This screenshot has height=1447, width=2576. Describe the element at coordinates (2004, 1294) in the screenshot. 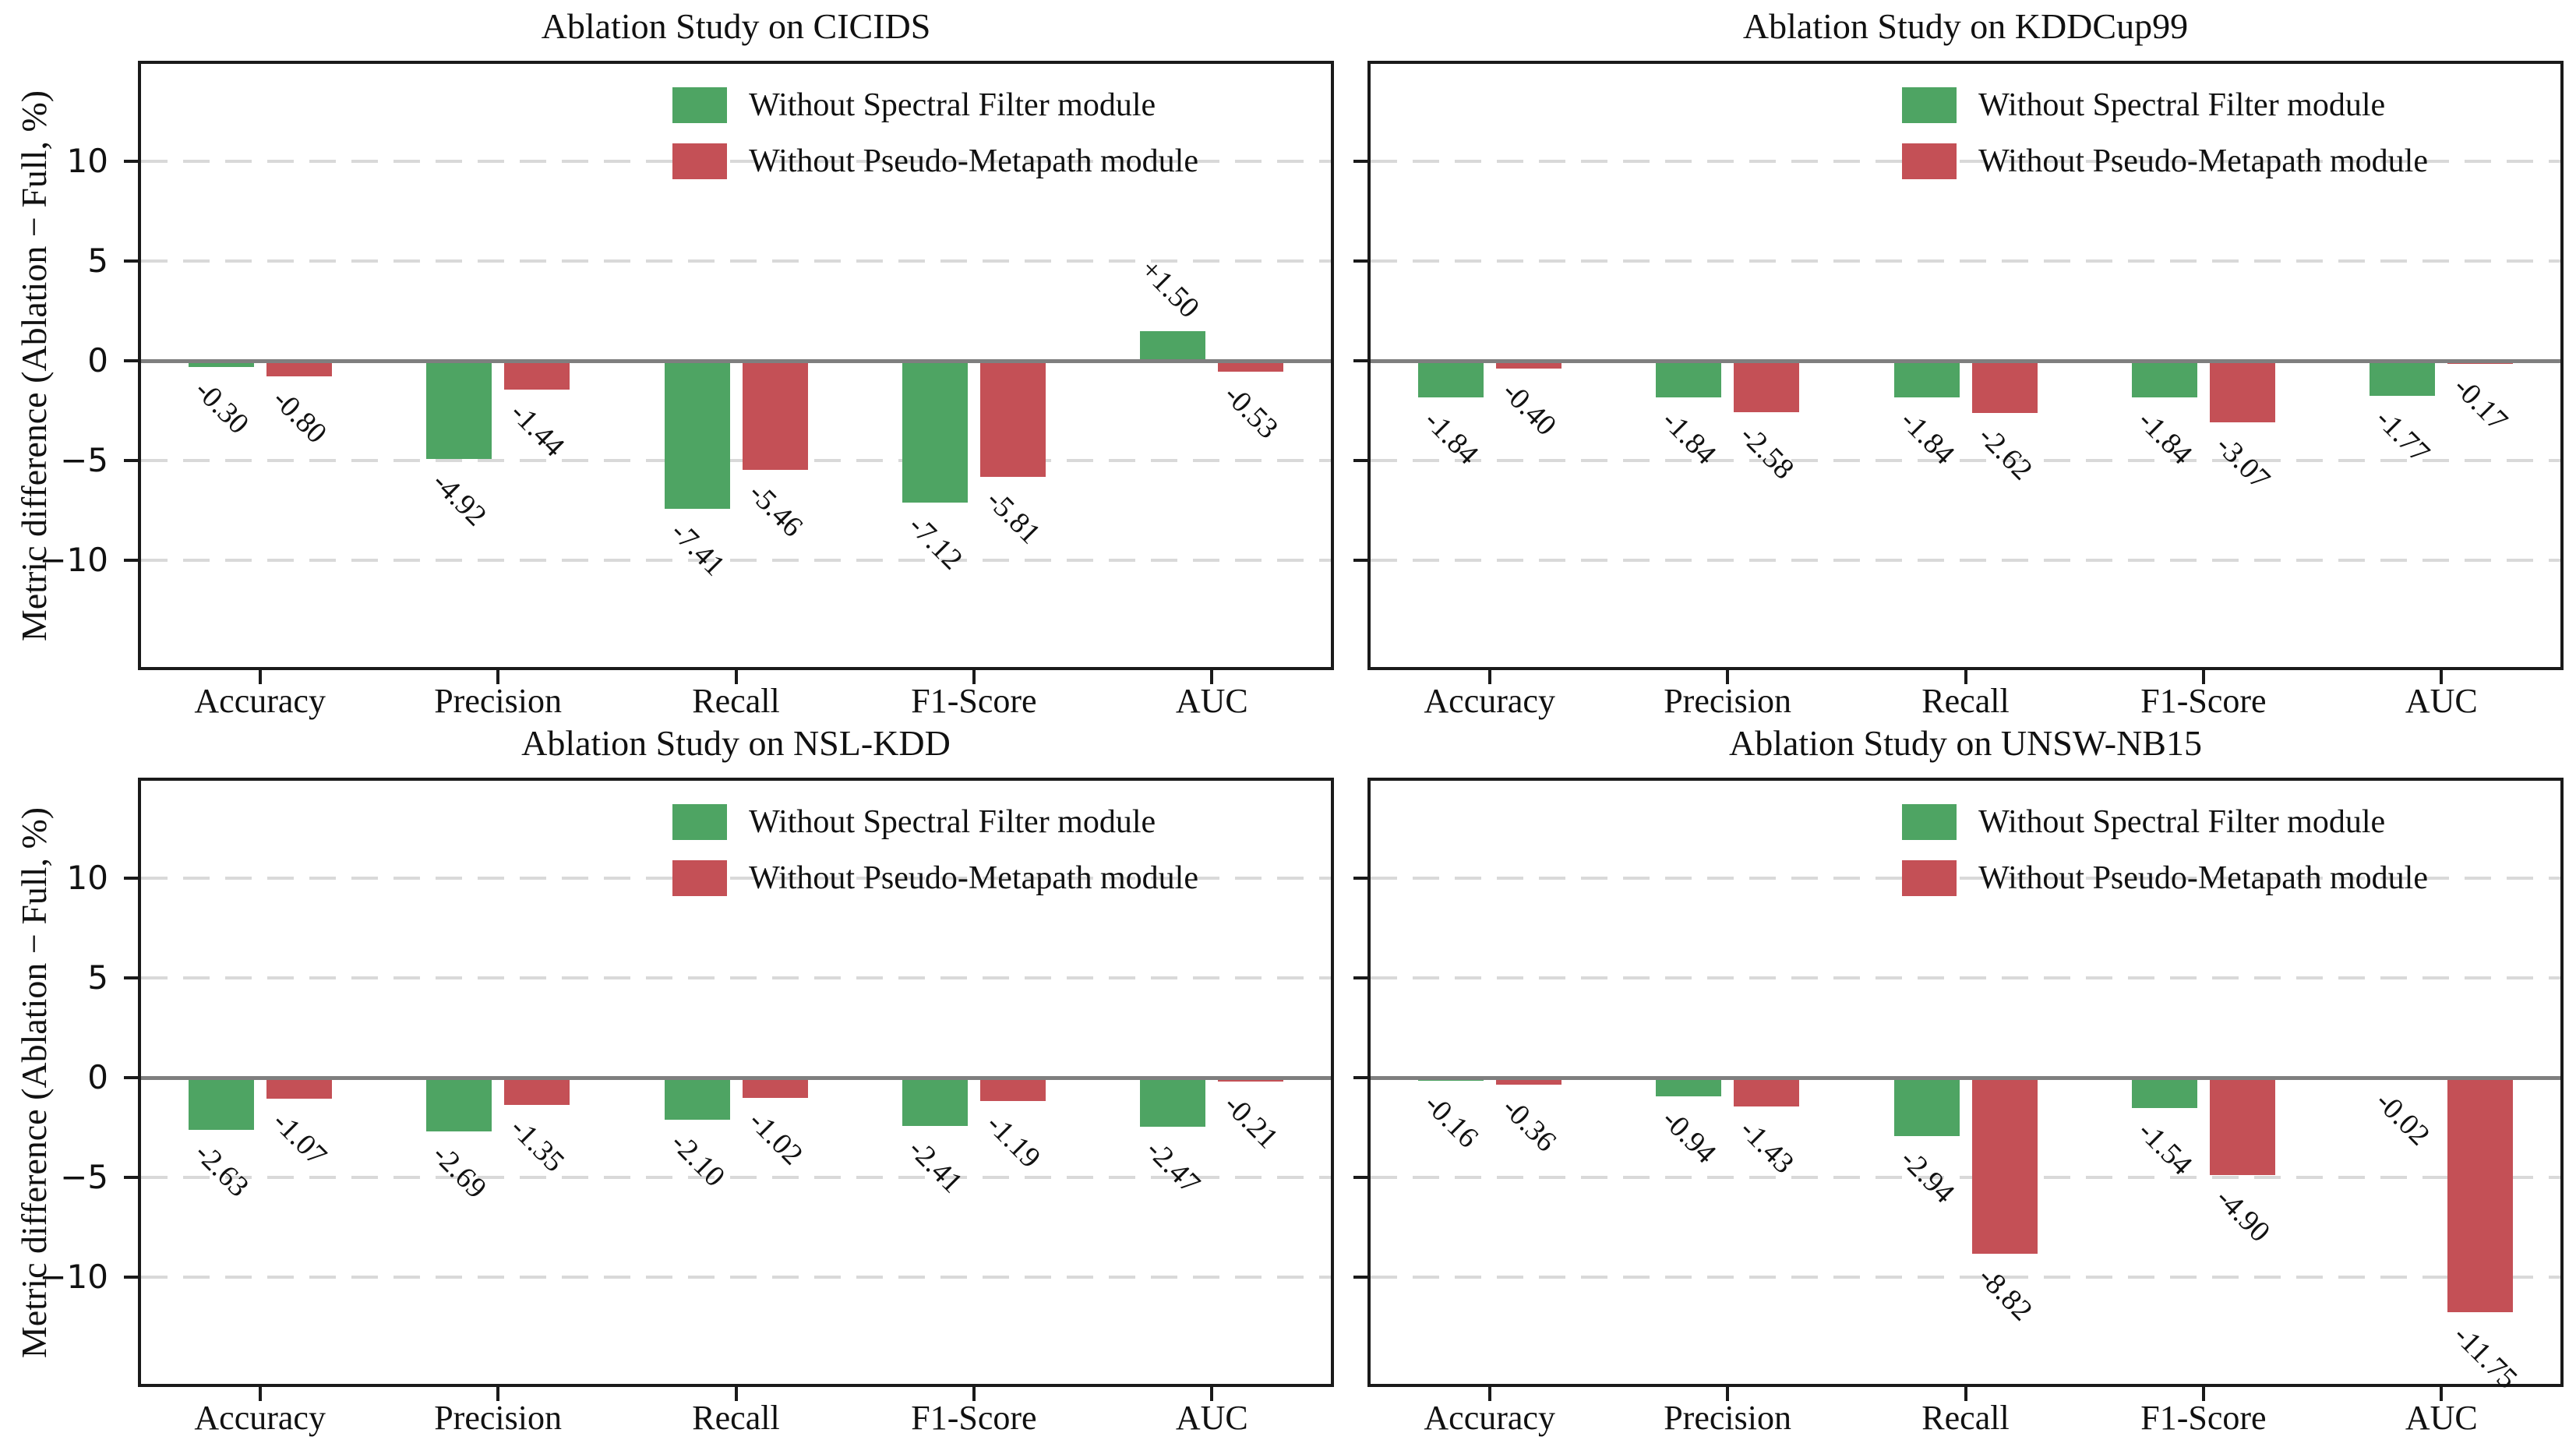

I see `bar-value-label: -8.82` at that location.